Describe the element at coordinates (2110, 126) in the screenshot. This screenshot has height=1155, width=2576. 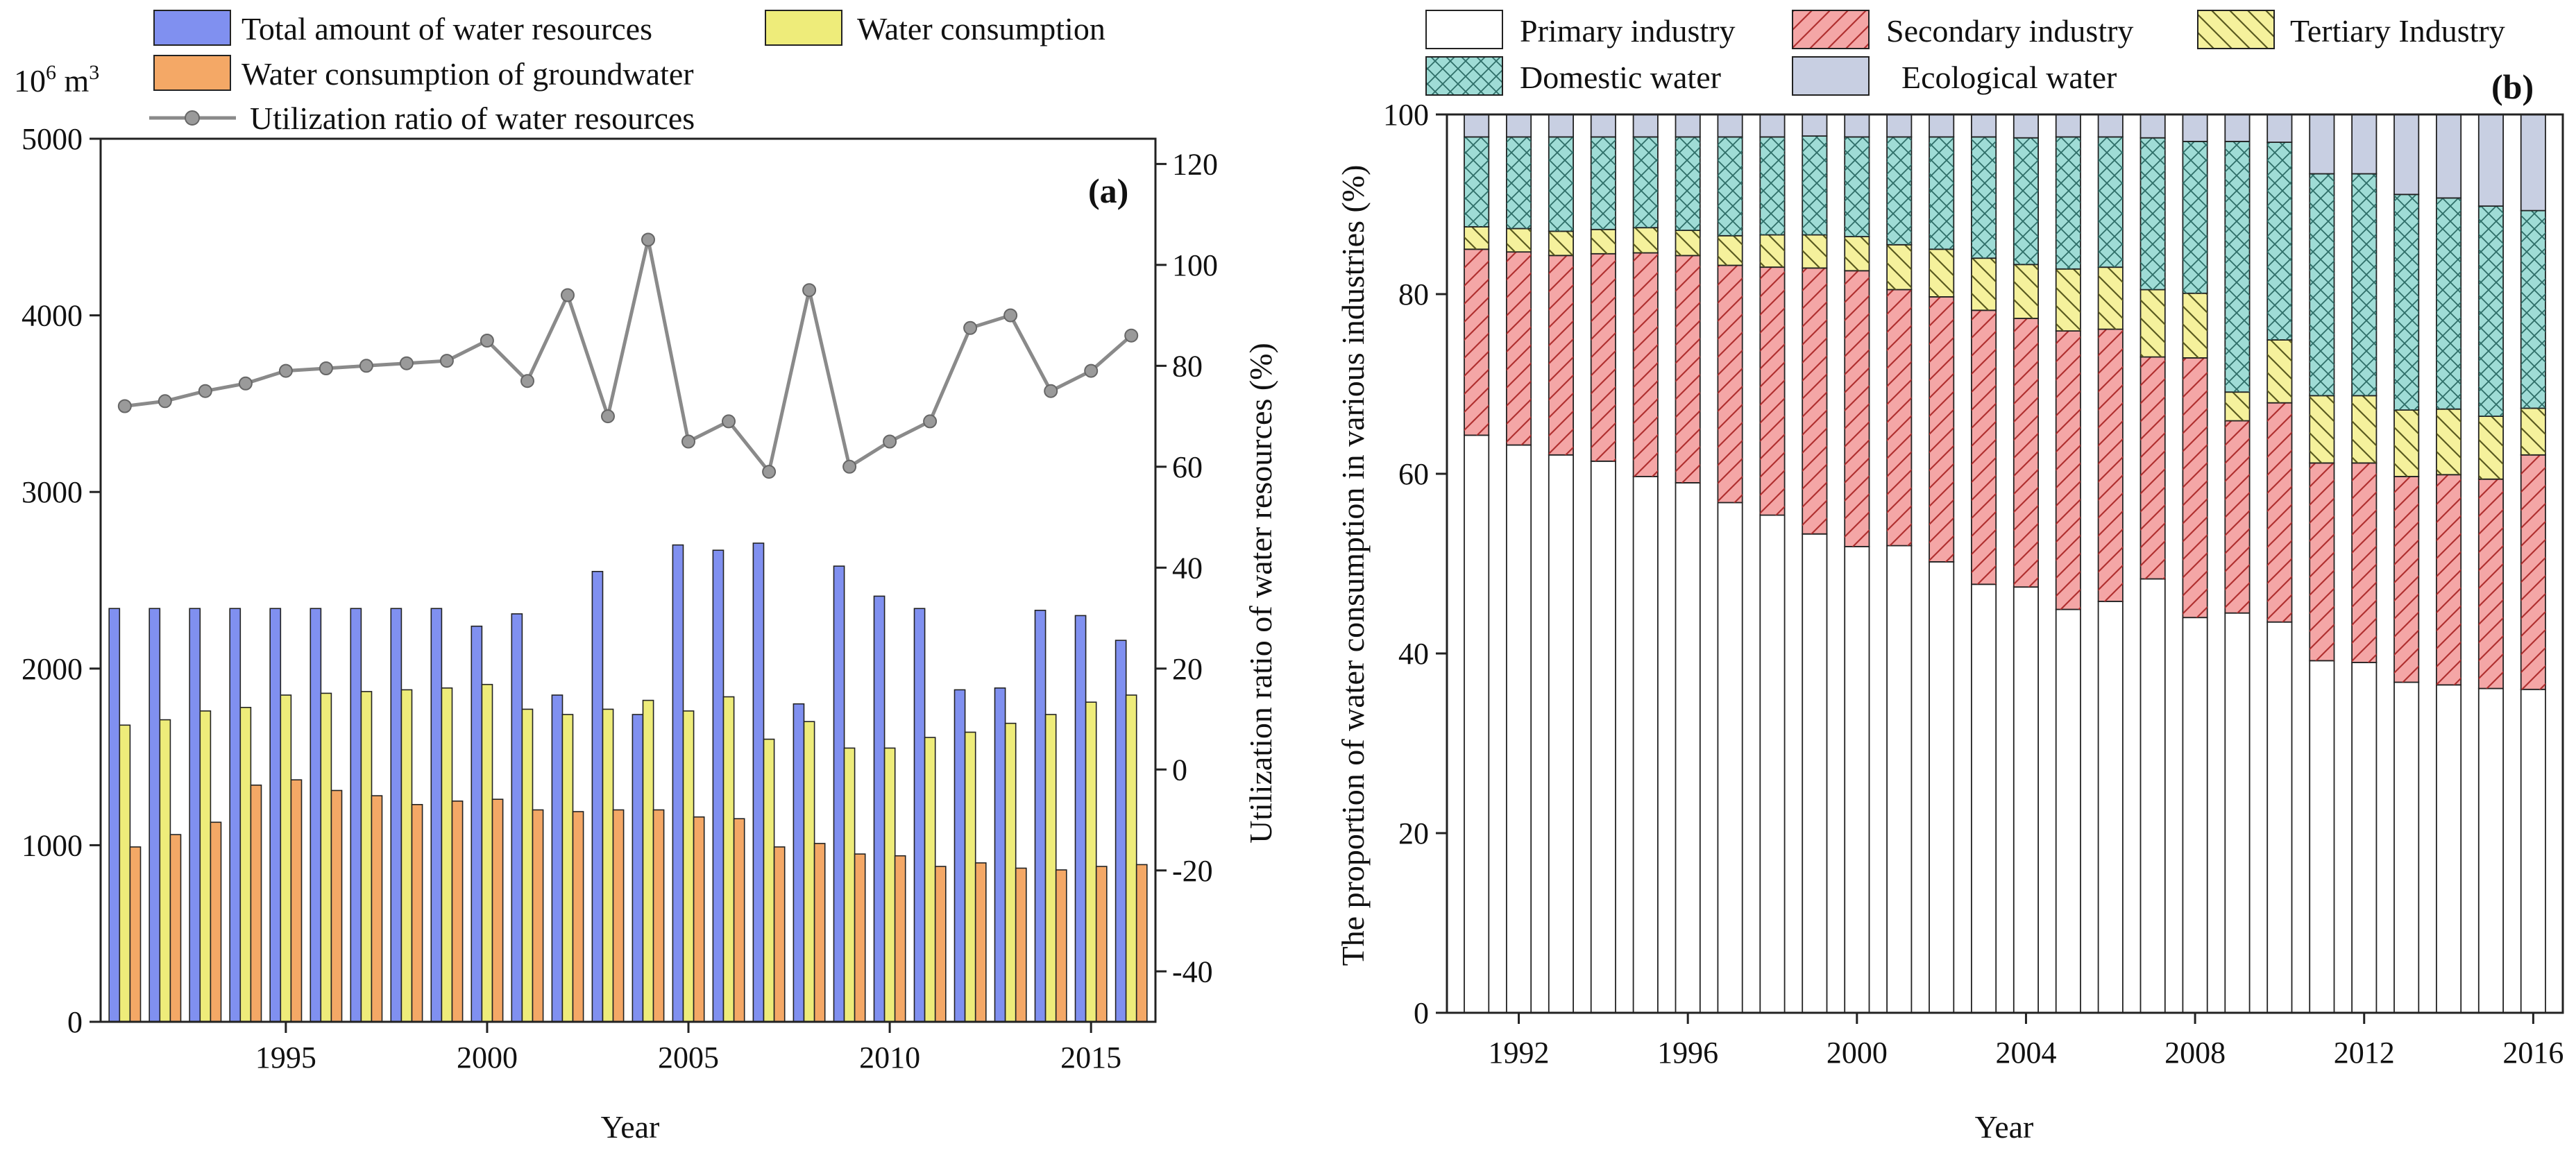
I see `stack-ecological-2006` at that location.